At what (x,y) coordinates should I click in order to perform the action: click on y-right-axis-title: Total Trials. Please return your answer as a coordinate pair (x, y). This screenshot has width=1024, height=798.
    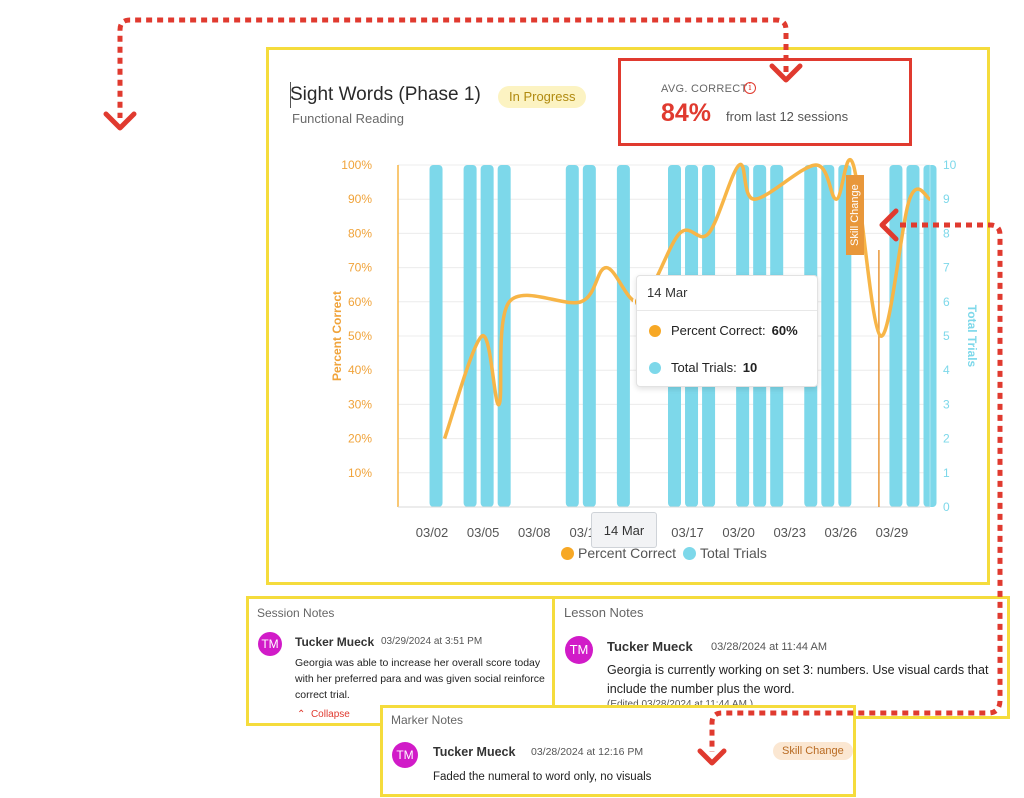
    Looking at the image, I should click on (972, 336).